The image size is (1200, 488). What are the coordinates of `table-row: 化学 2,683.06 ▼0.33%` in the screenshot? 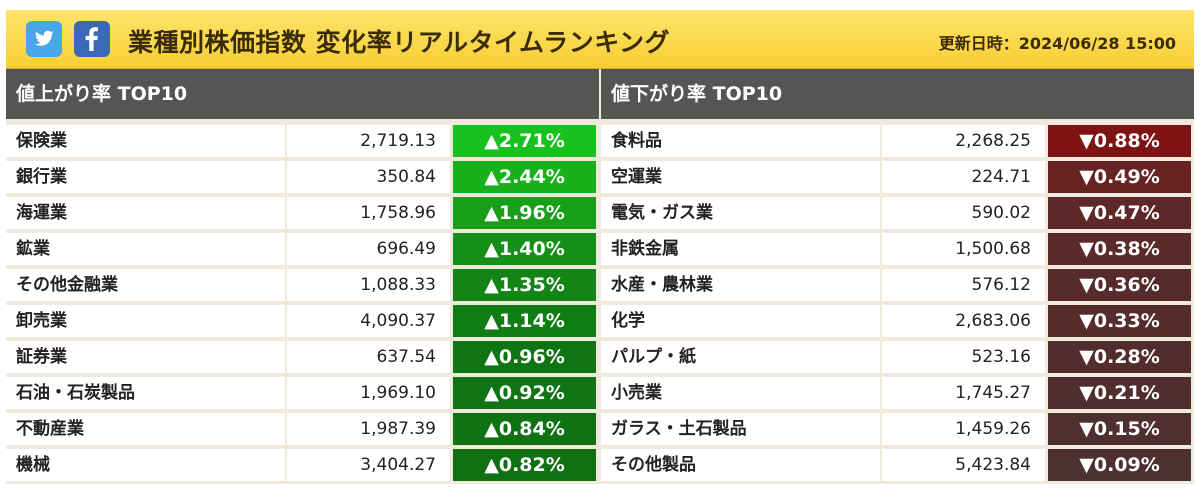 It's located at (897, 321).